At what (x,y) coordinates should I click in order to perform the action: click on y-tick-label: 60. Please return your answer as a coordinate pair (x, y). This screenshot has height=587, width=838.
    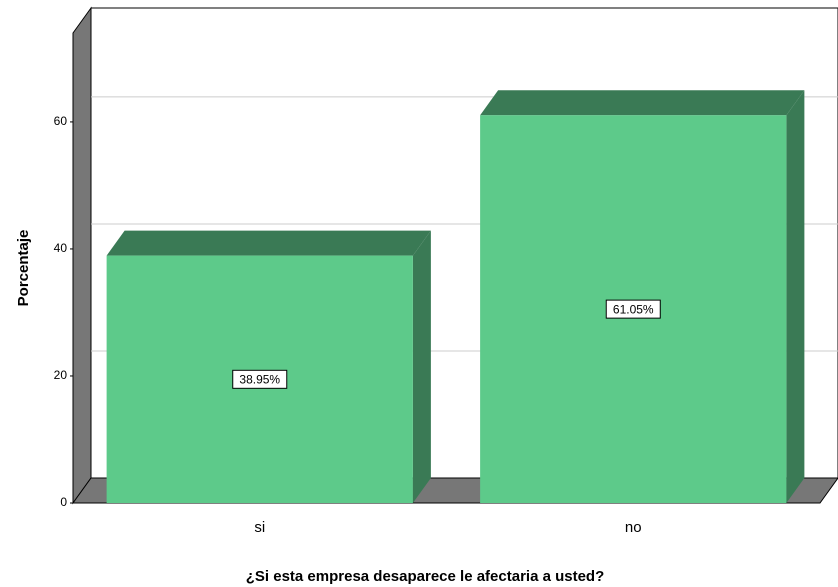
    Looking at the image, I should click on (61, 121).